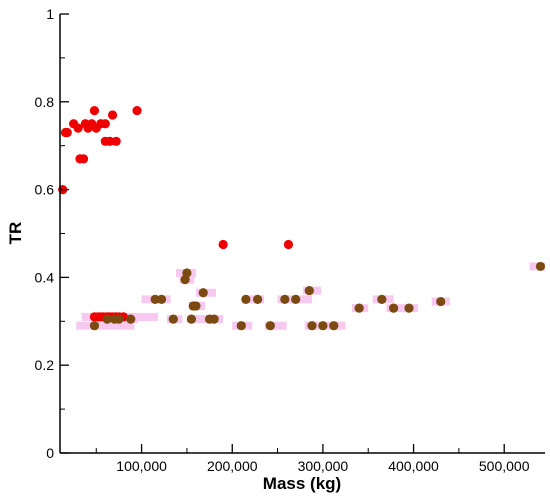 The height and width of the screenshot is (498, 550). Describe the element at coordinates (15, 233) in the screenshot. I see `y-axis-title: TR` at that location.